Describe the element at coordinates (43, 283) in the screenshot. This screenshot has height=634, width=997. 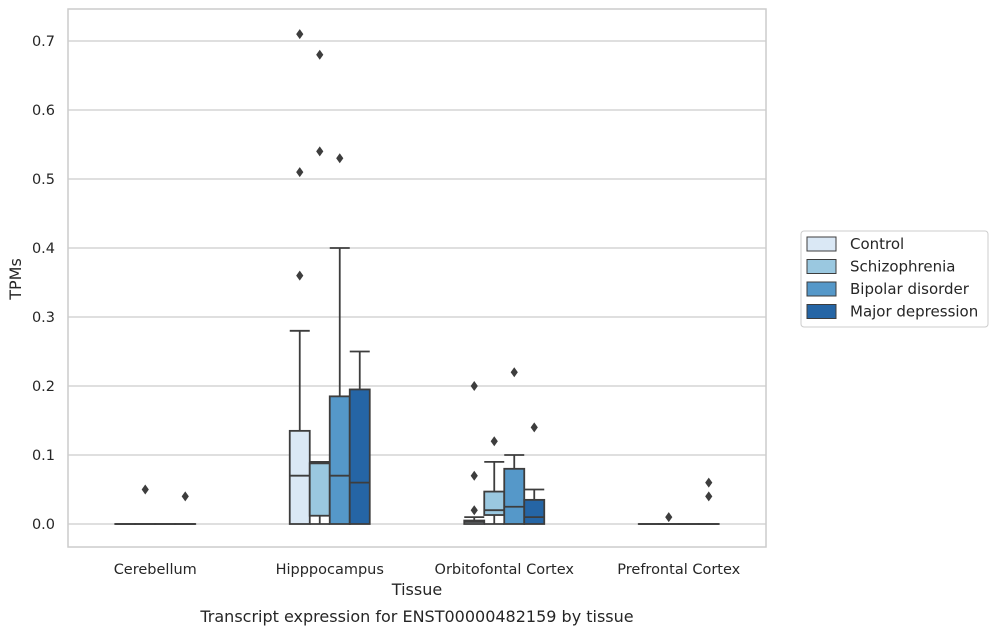
I see `y-tick-labels: 0.0 0.1 0.2 0.3 0.4 0.5 0.6 0.7` at that location.